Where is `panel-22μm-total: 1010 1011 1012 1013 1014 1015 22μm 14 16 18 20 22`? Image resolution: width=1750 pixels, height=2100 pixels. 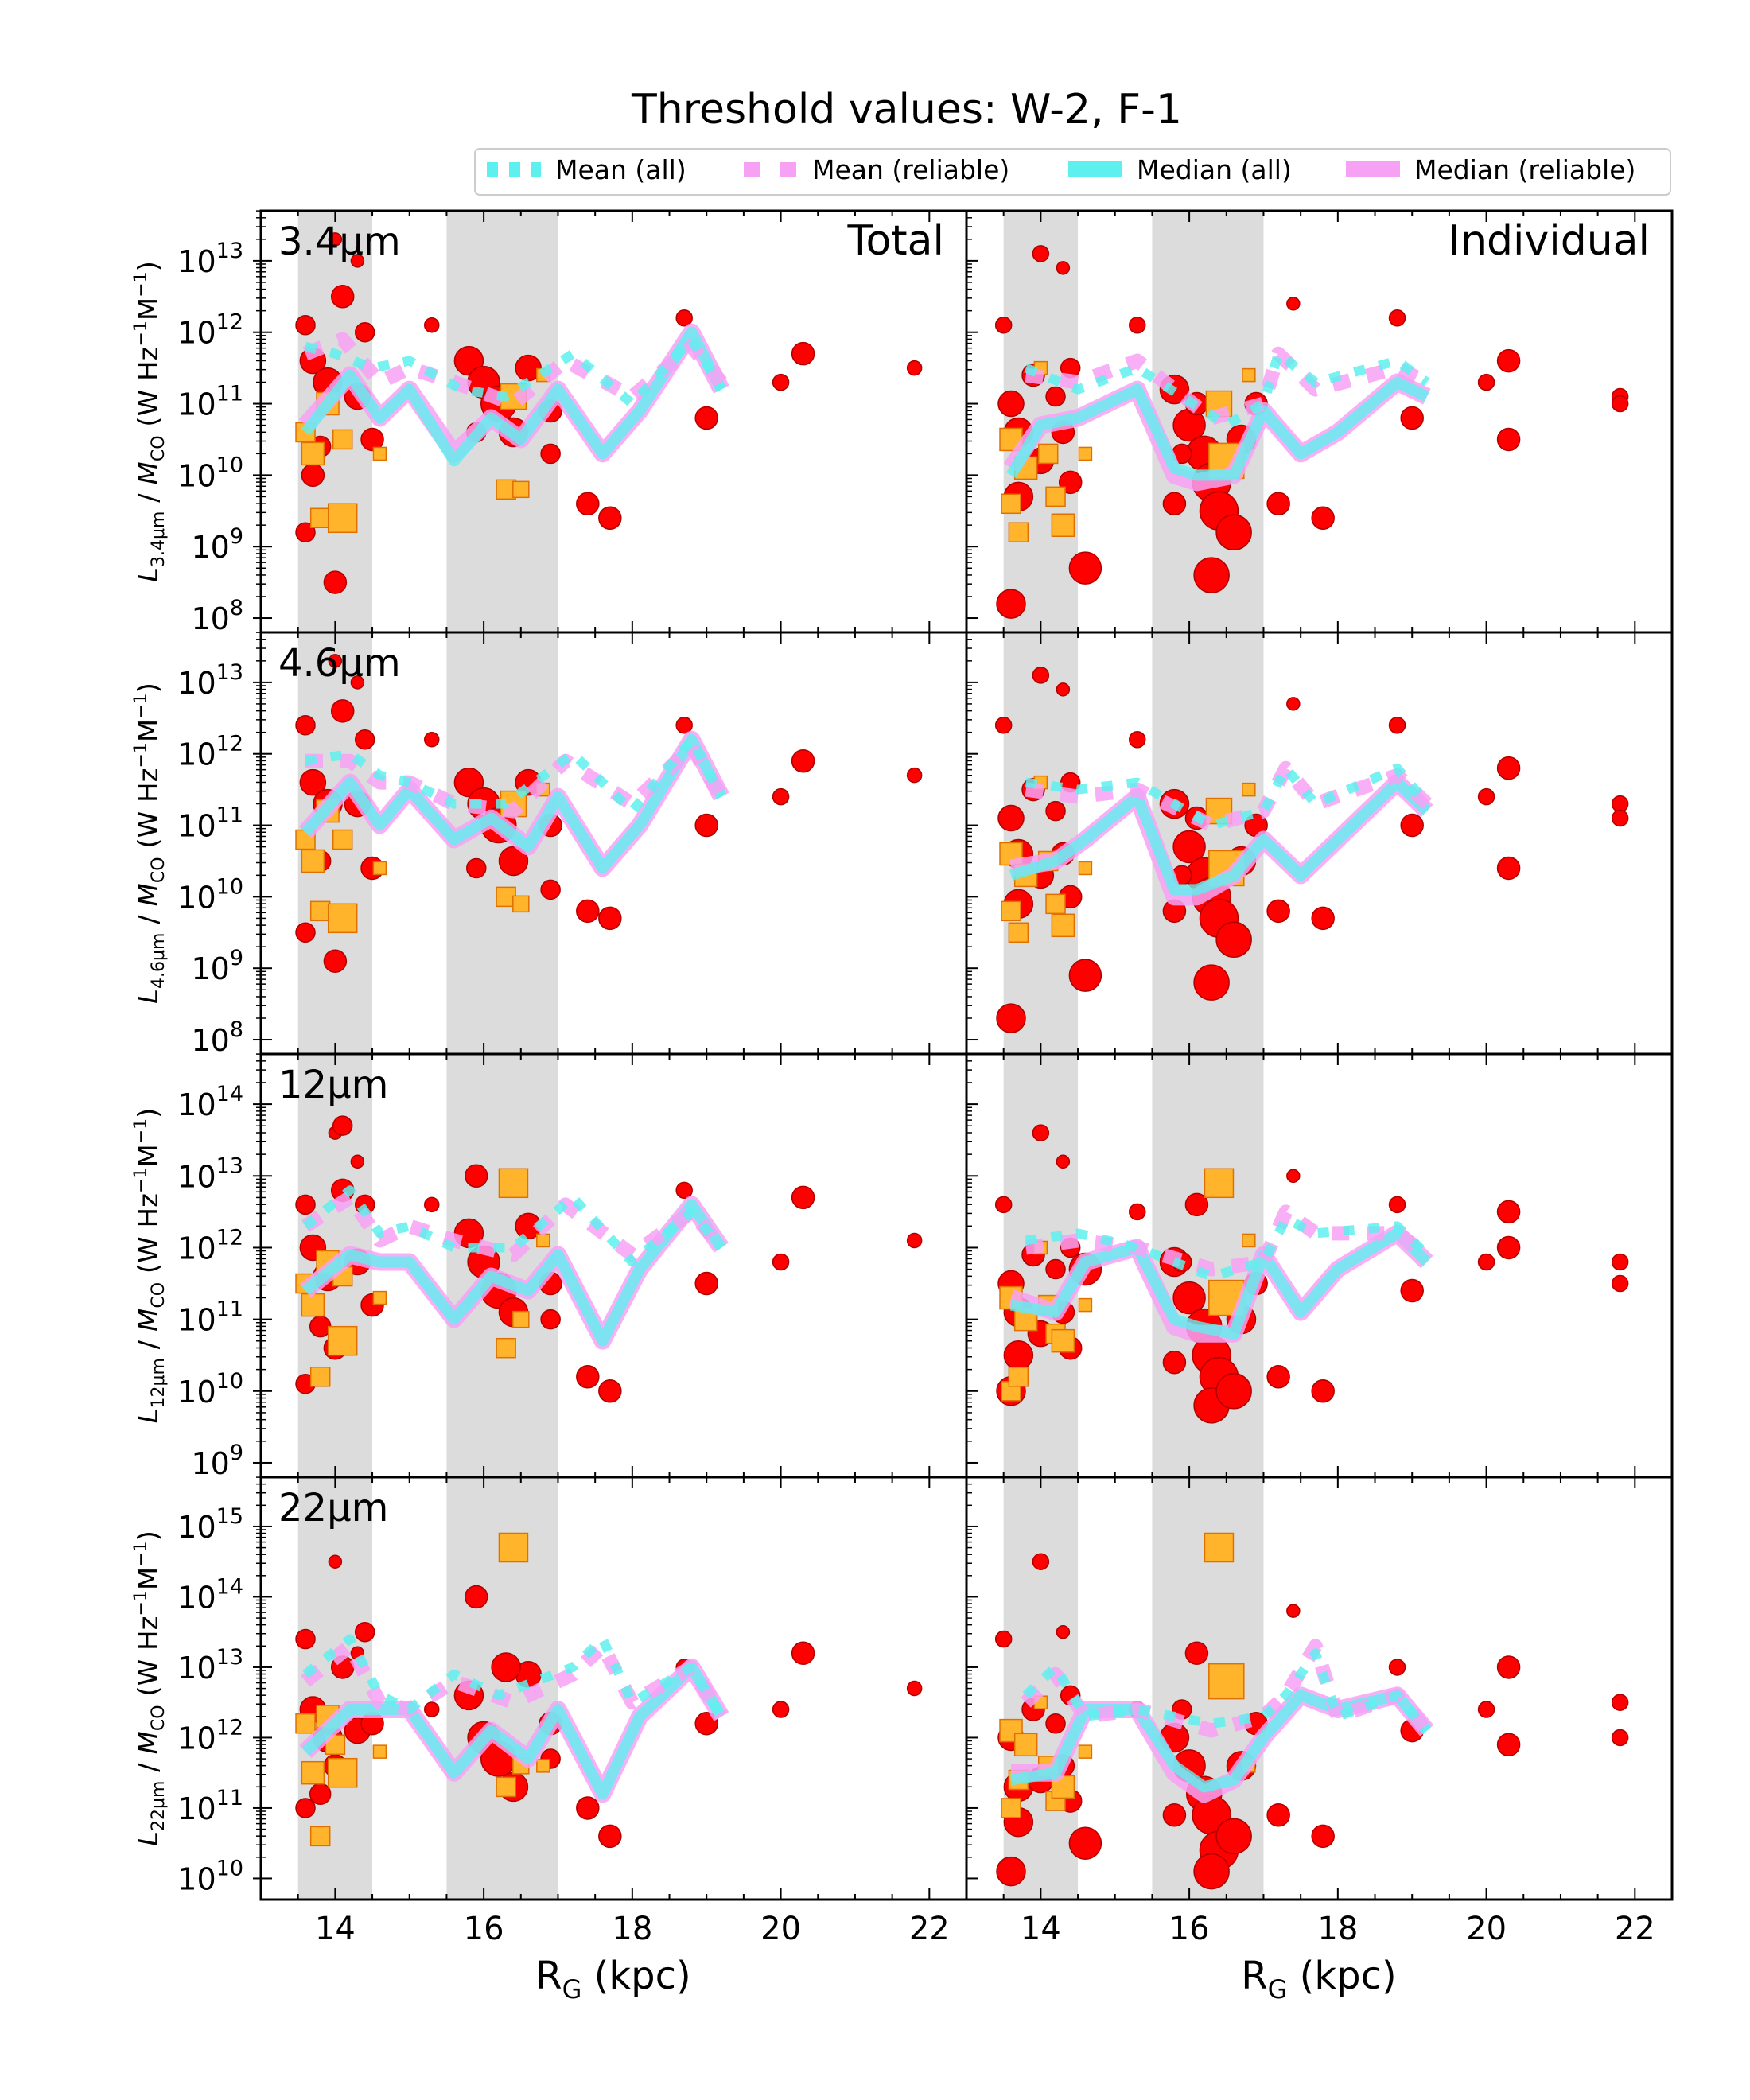 panel-22μm-total: 1010 1011 1012 1013 1014 1015 22μm 14 16 18 20 22 is located at coordinates (572, 1711).